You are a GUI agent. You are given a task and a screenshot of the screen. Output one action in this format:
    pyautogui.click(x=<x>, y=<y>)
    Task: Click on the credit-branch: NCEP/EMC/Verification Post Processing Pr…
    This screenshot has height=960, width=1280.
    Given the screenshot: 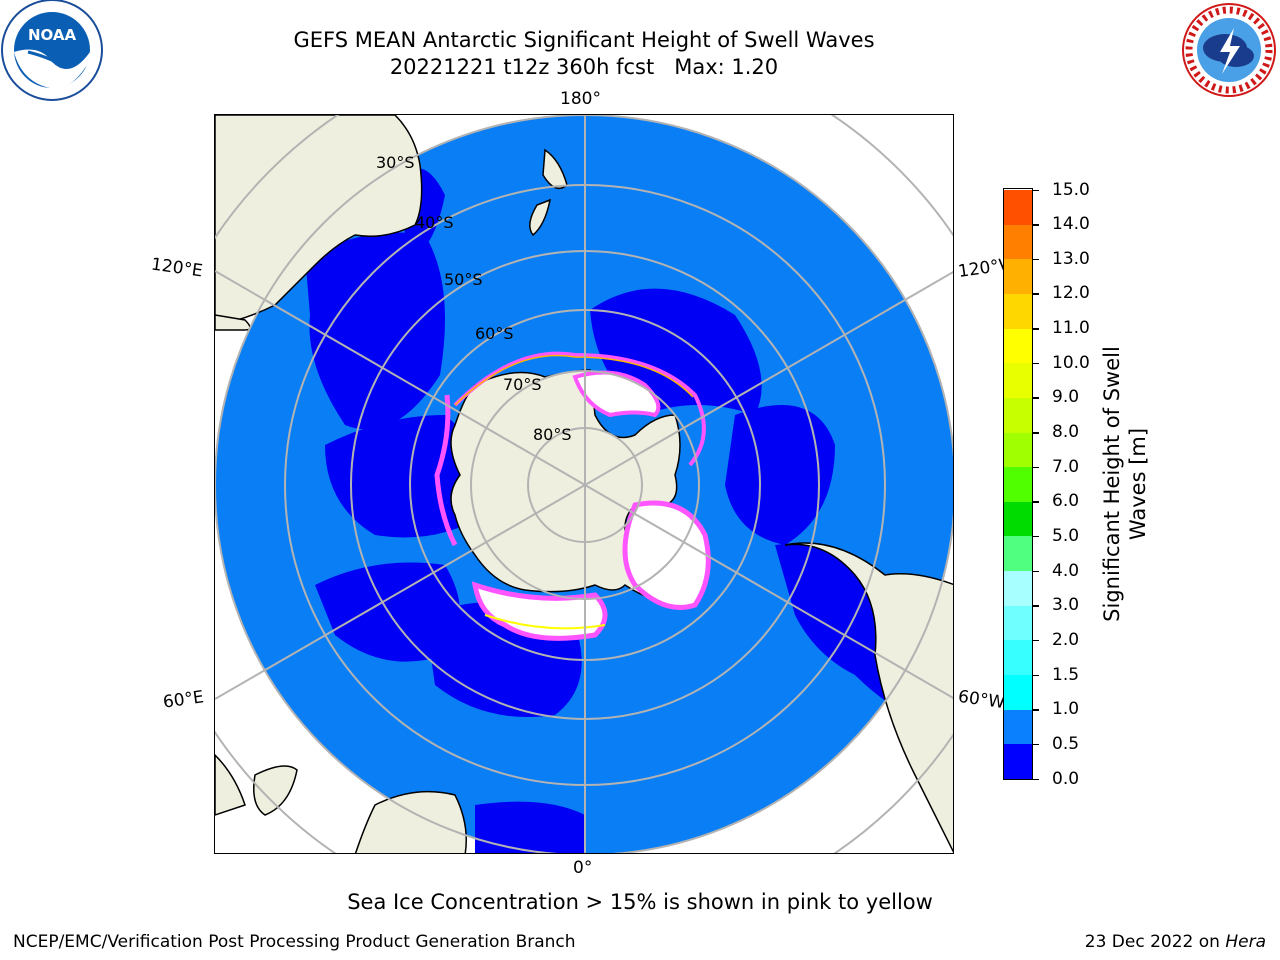 What is the action you would take?
    pyautogui.click(x=294, y=942)
    